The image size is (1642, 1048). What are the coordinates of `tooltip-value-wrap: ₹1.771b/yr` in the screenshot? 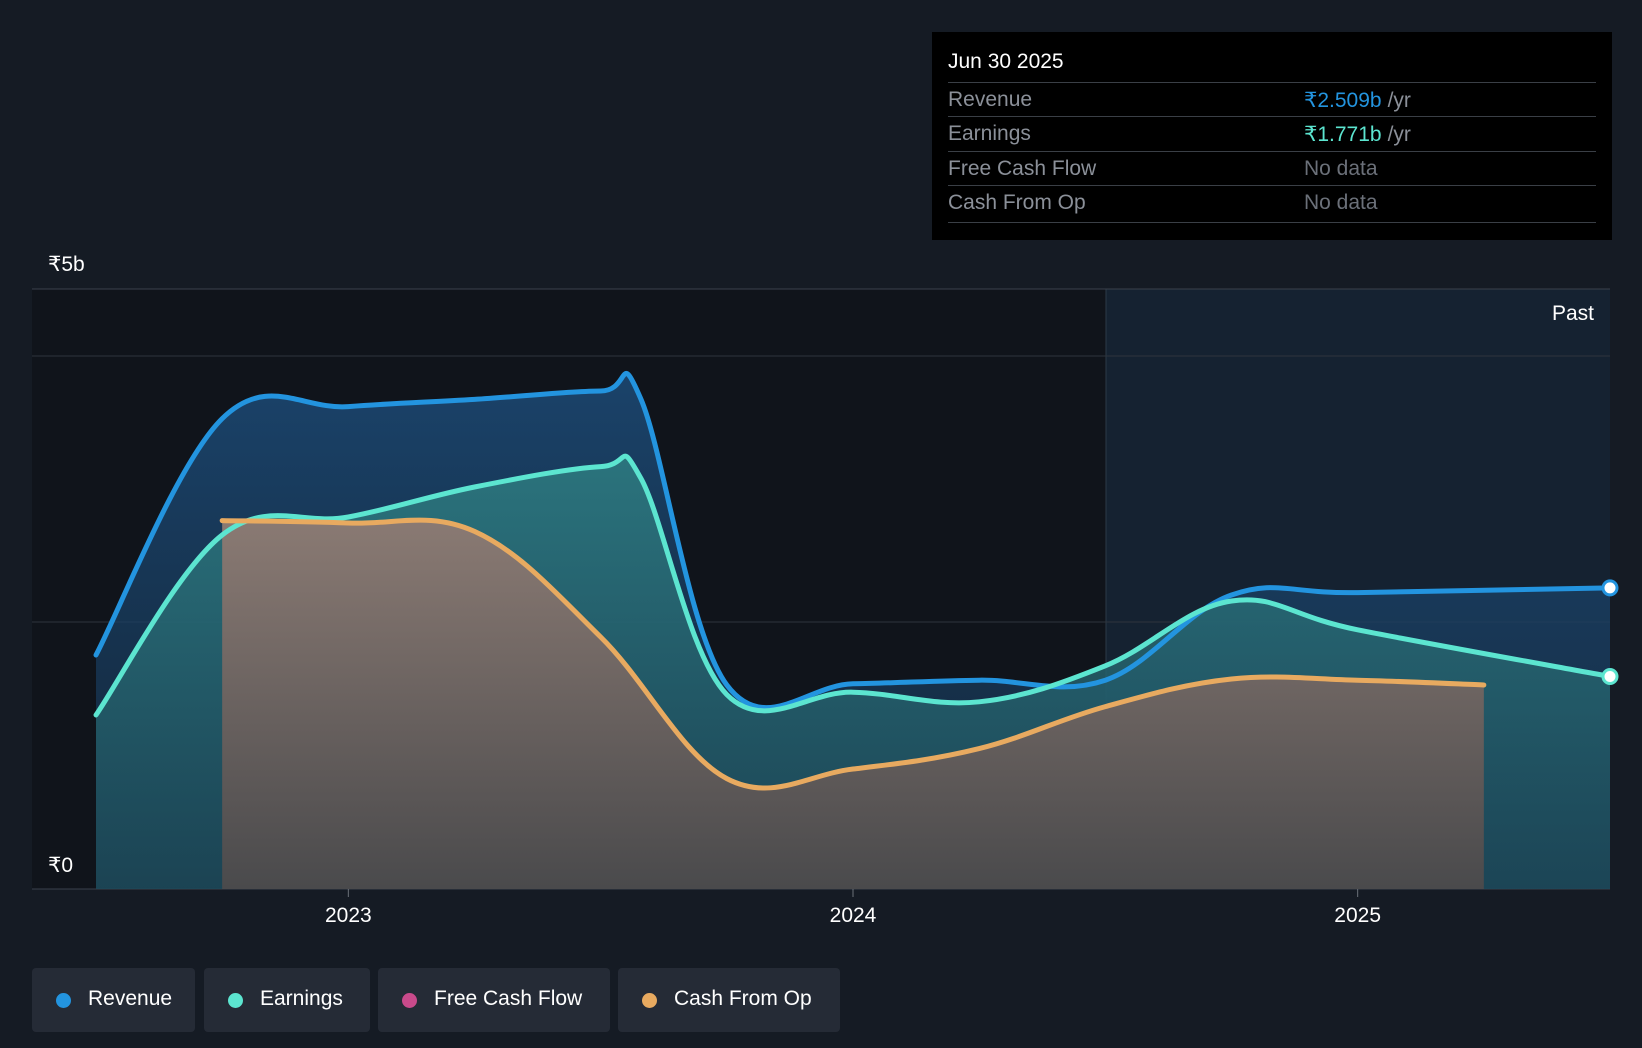 It's located at (1357, 134).